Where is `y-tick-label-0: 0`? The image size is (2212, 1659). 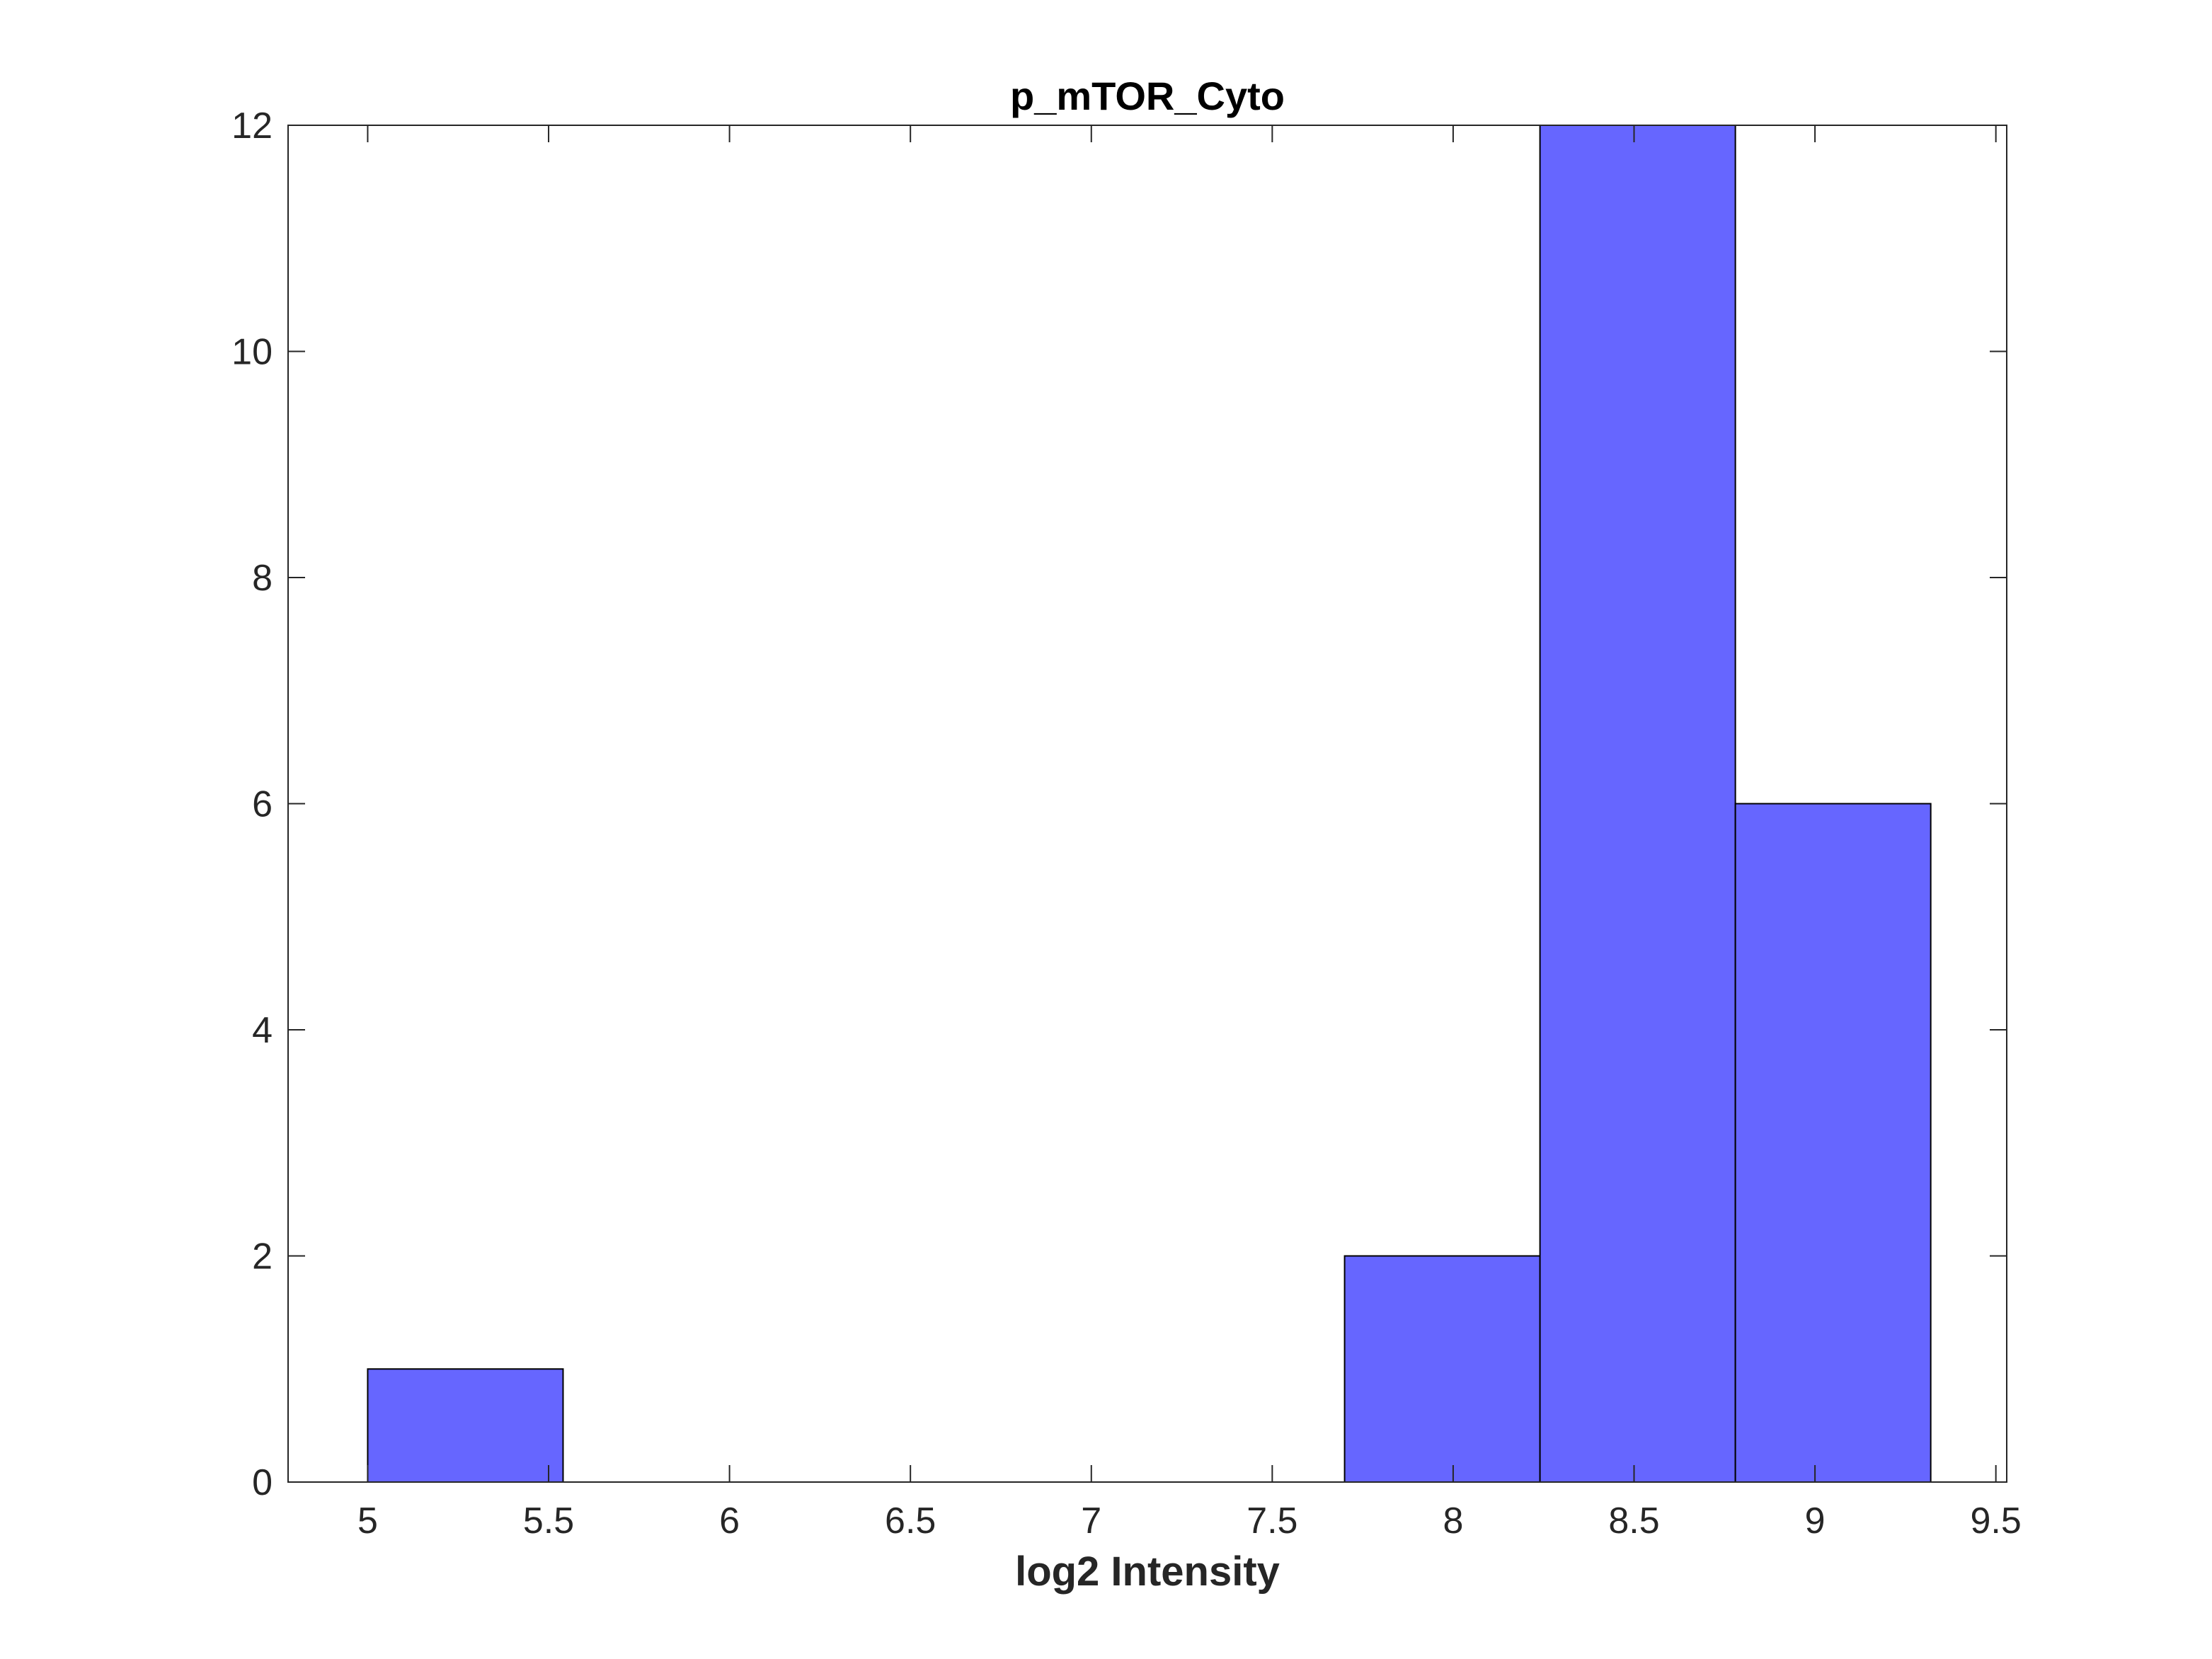
y-tick-label-0: 0 is located at coordinates (262, 1482).